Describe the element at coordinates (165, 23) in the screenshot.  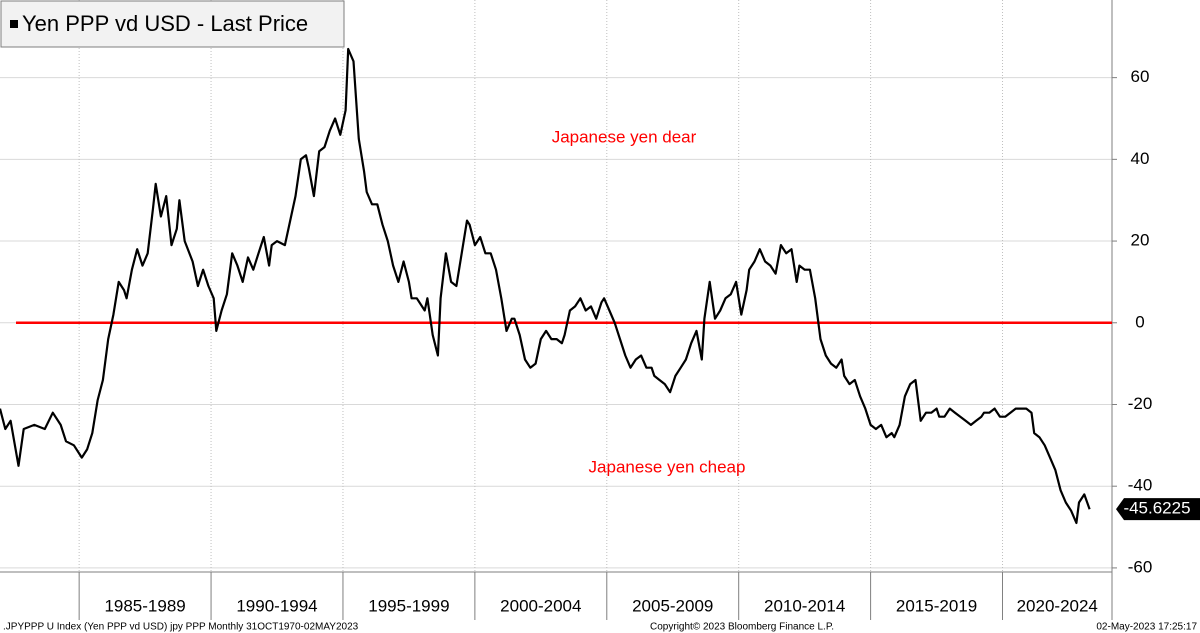
I see `legend-title: Yen PPP vd USD - Last Price` at that location.